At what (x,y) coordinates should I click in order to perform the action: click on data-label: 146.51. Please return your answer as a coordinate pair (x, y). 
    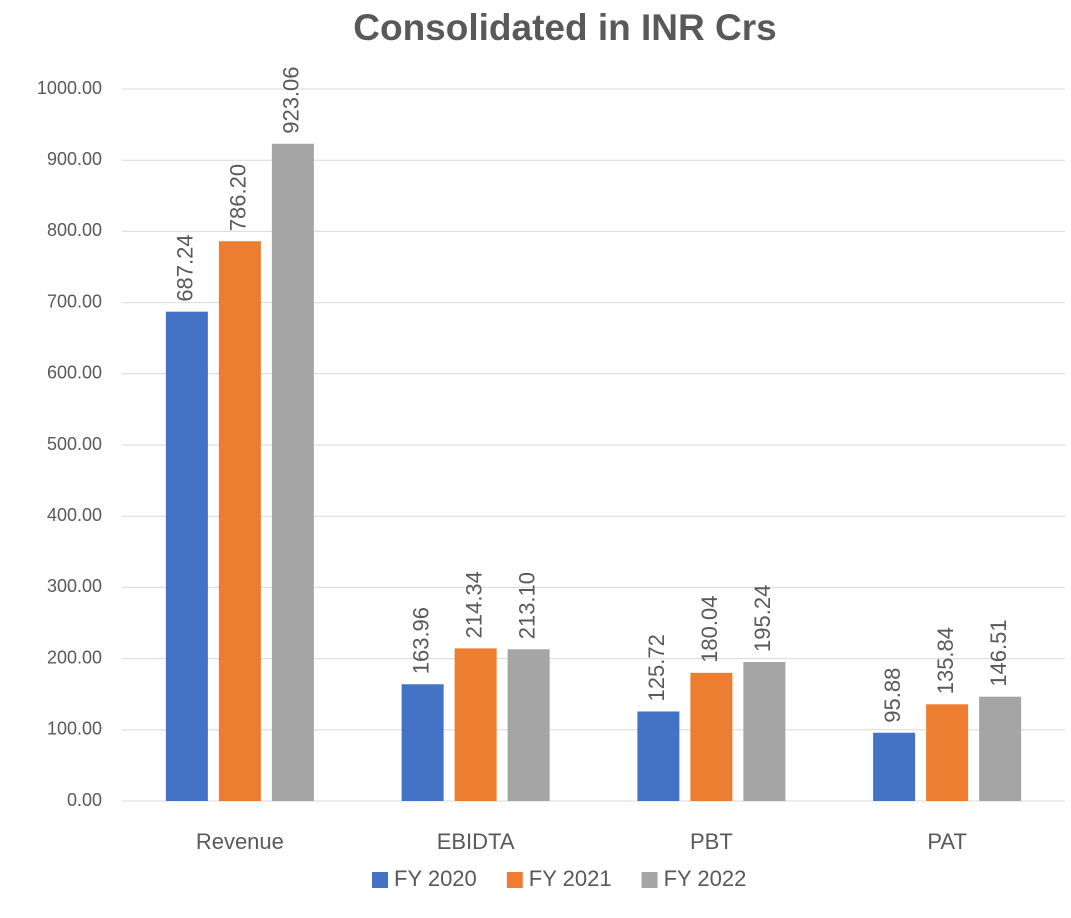
    Looking at the image, I should click on (998, 652).